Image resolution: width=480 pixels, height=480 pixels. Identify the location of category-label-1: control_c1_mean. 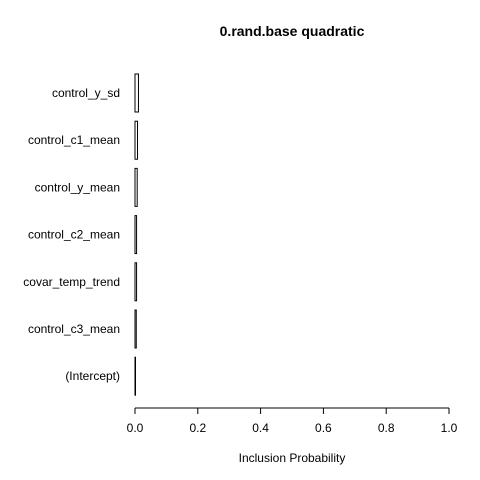
(74, 140).